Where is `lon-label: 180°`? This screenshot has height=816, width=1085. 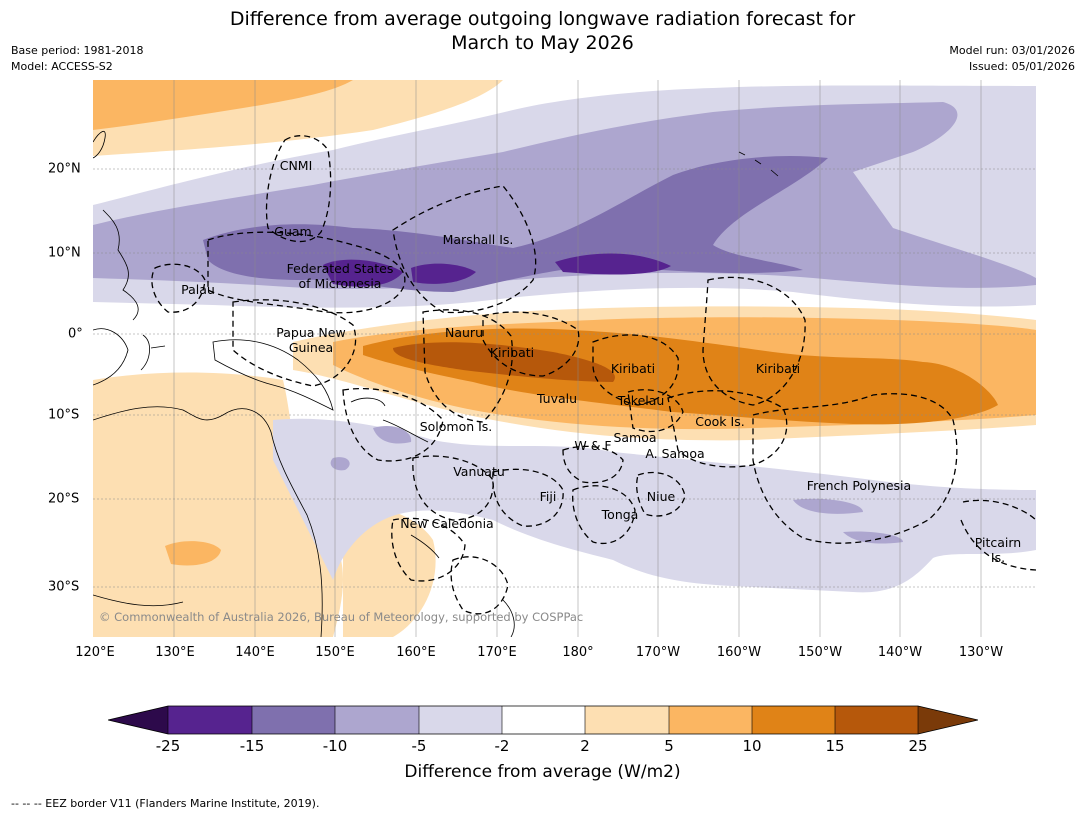
lon-label: 180° is located at coordinates (578, 652).